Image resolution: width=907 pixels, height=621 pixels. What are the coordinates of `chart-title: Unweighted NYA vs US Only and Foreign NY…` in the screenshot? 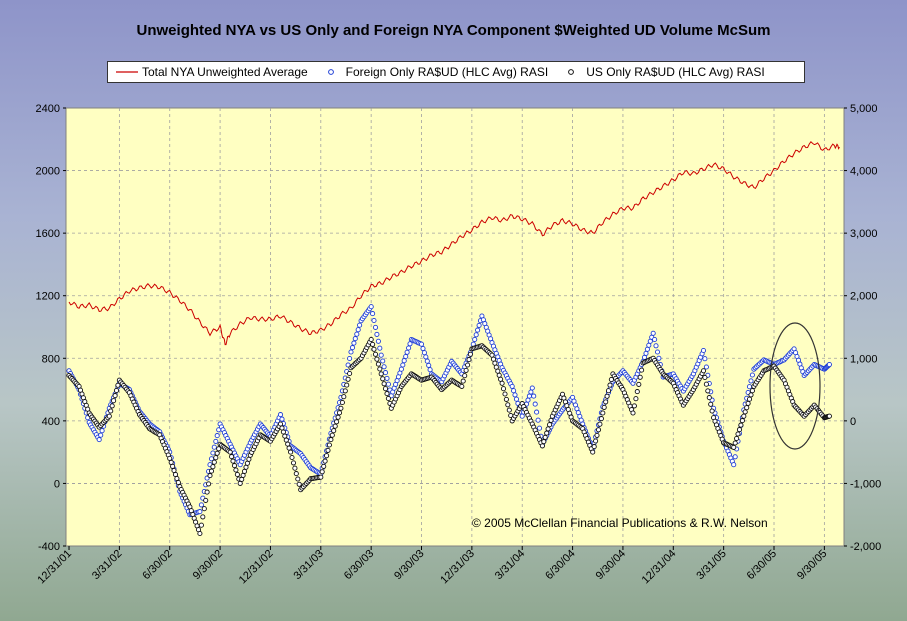 It's located at (453, 30).